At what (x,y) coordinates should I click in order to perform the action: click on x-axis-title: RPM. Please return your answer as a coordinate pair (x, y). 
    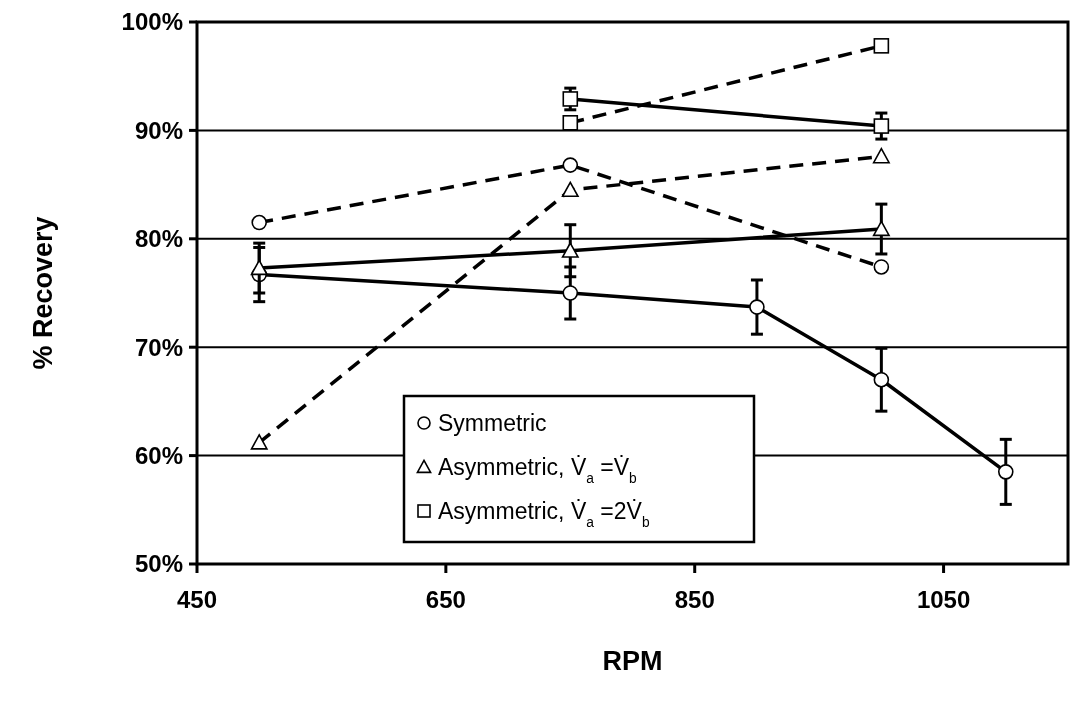
    Looking at the image, I should click on (632, 661).